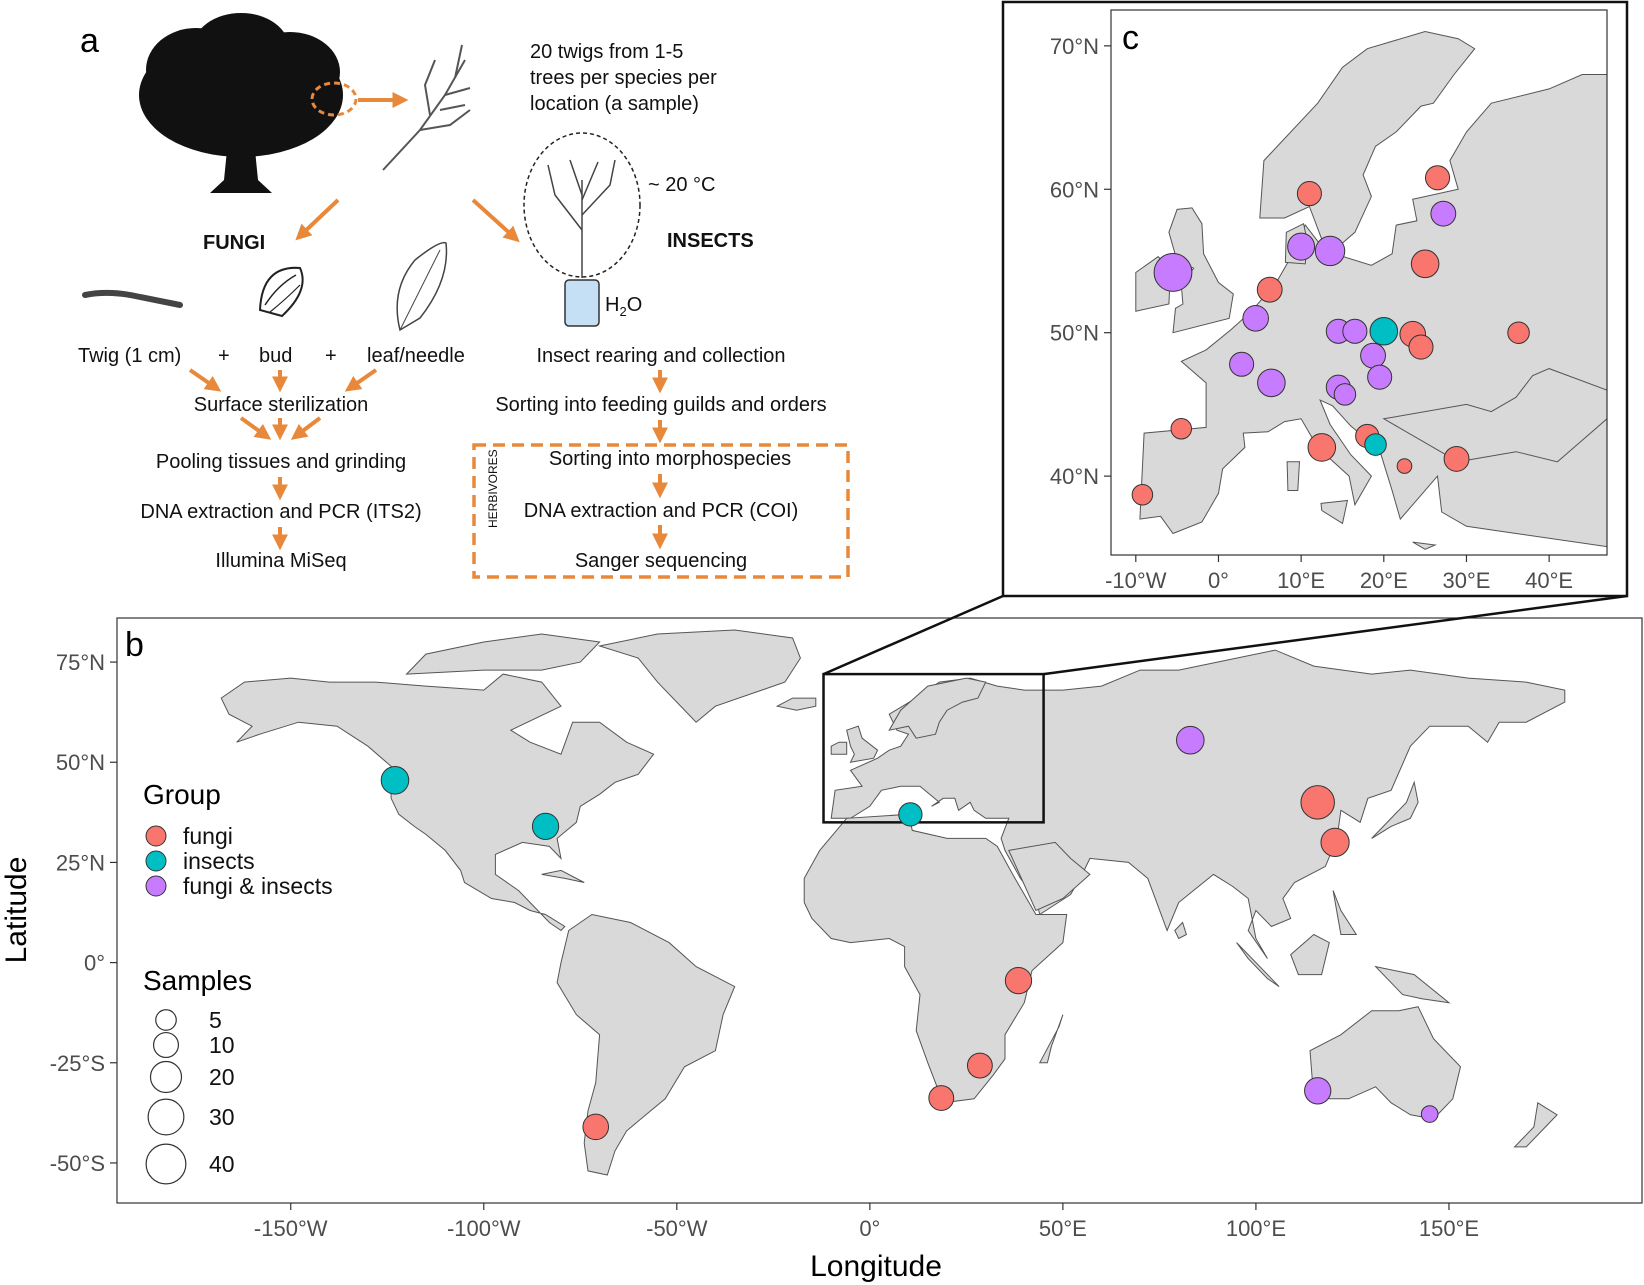 This screenshot has height=1285, width=1644. What do you see at coordinates (255, 428) in the screenshot?
I see `arrow-pool-left` at bounding box center [255, 428].